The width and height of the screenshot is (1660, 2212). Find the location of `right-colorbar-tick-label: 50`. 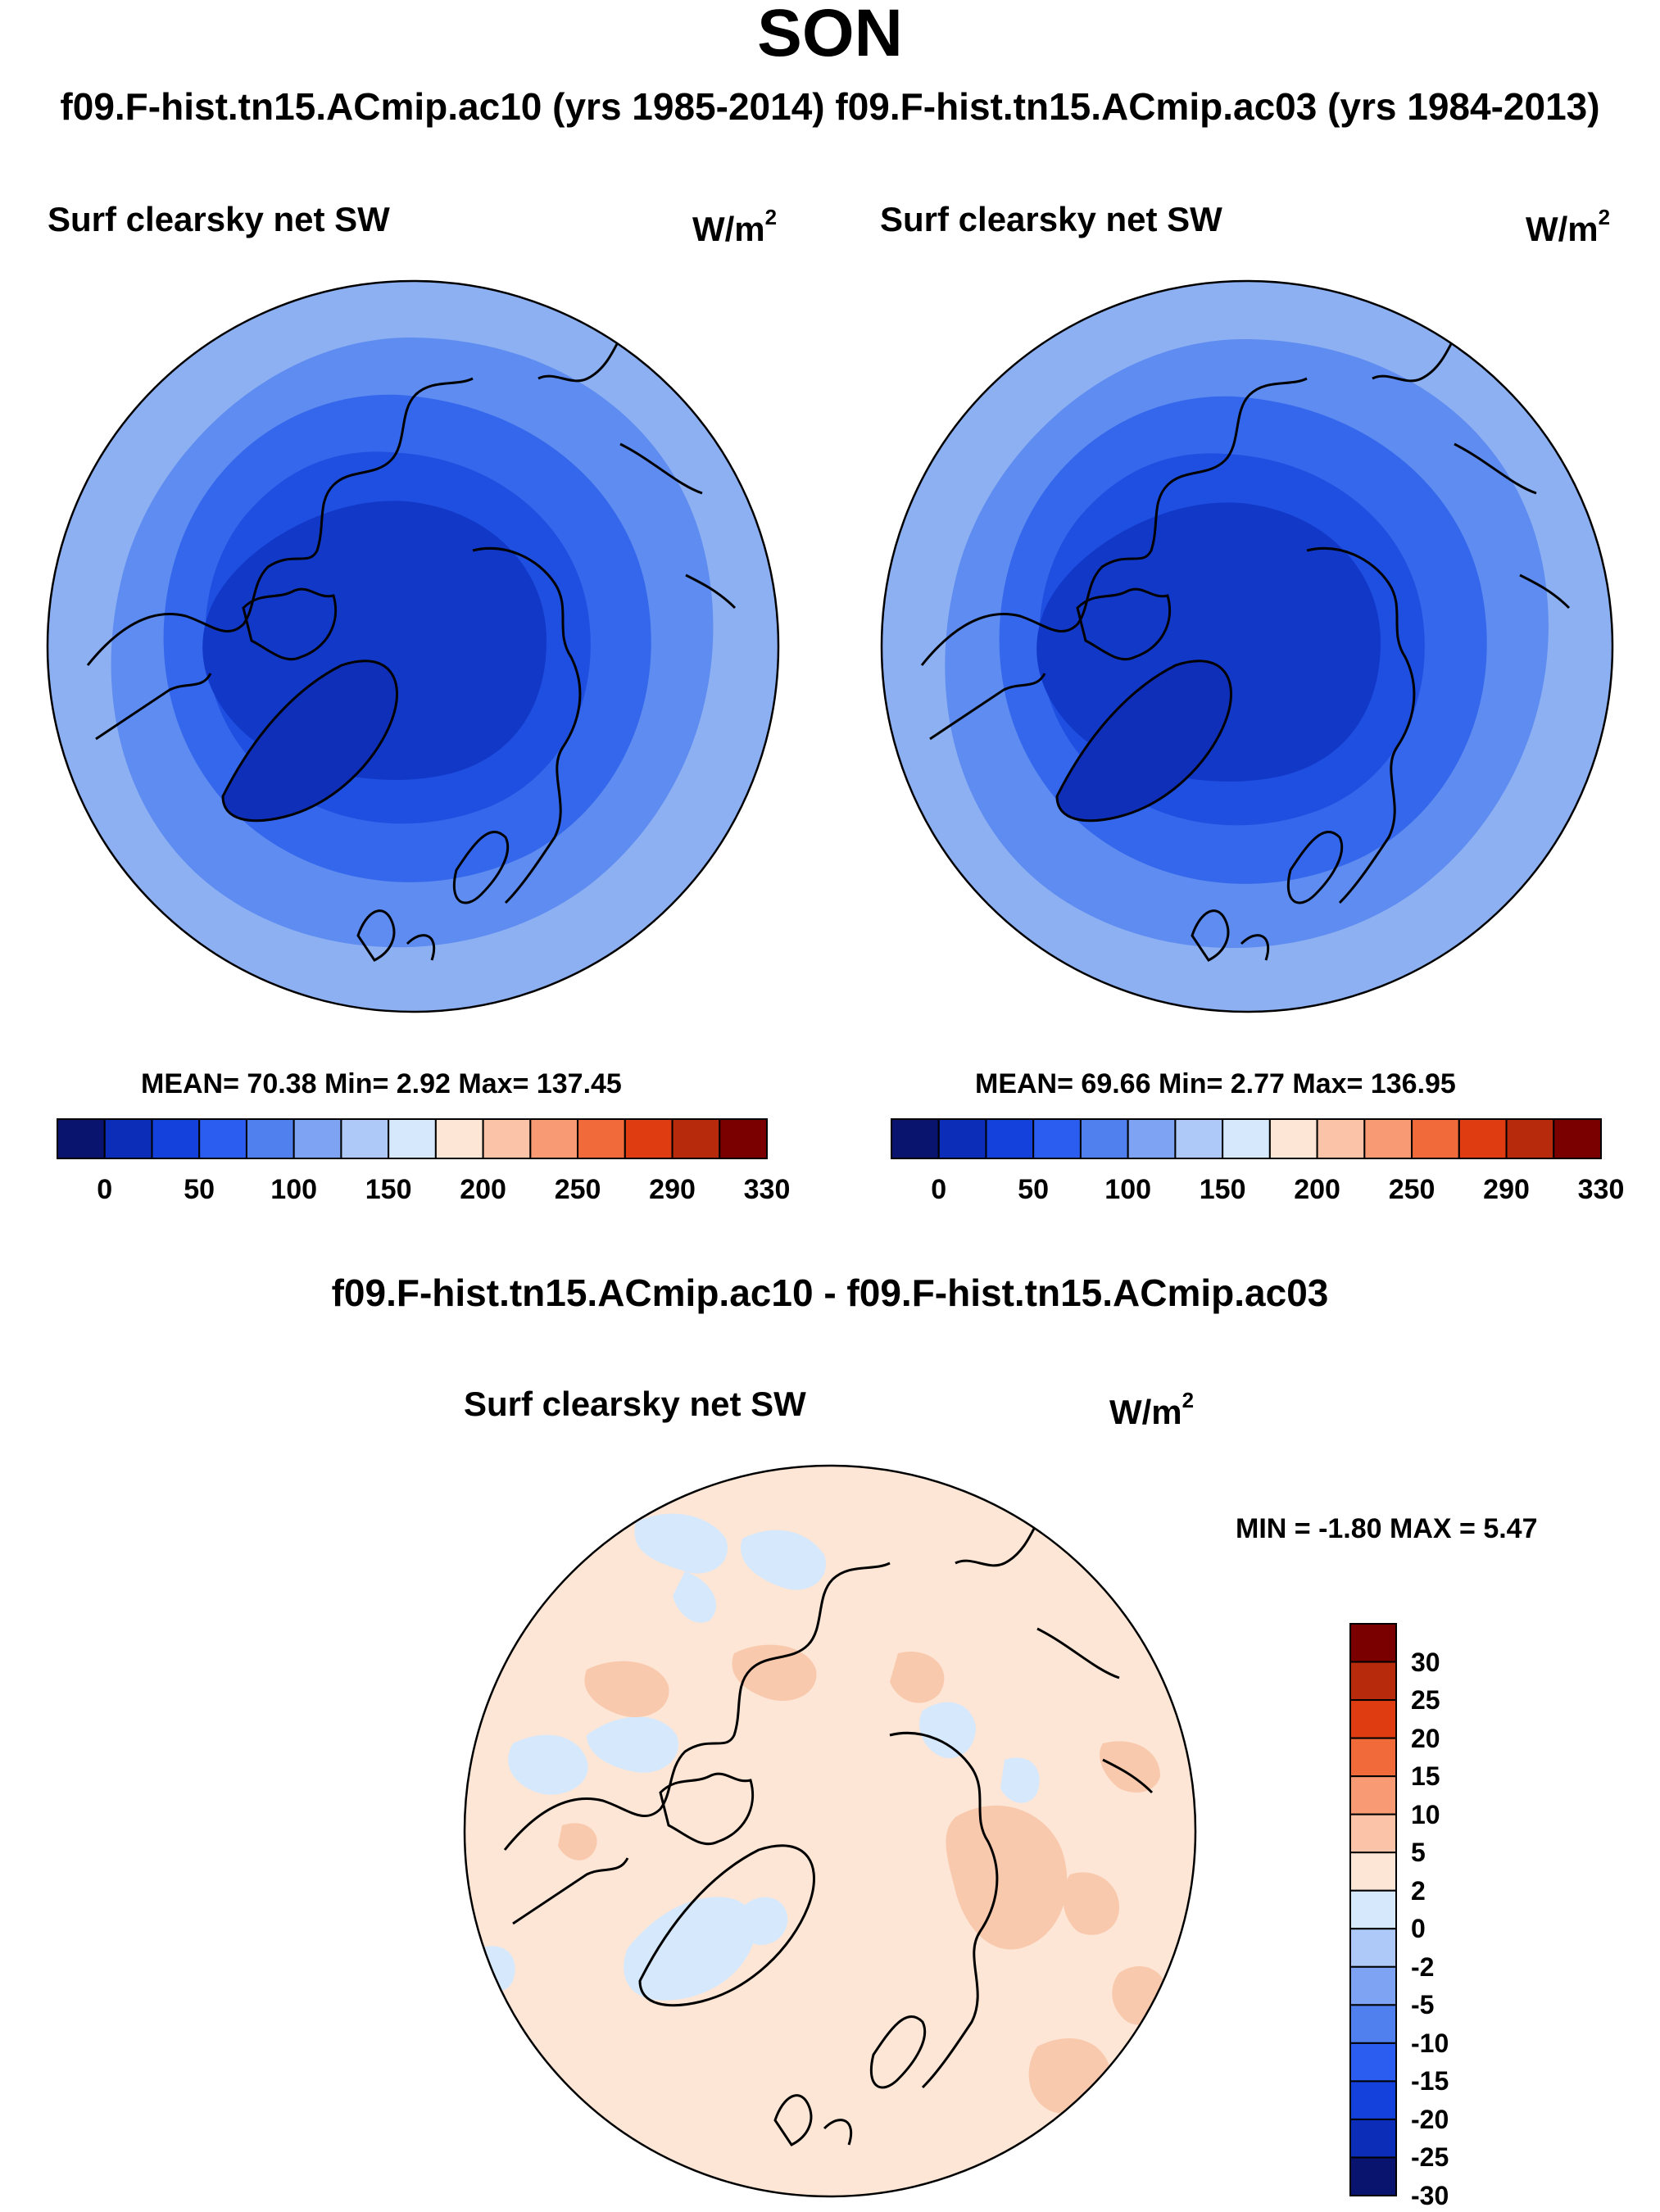

right-colorbar-tick-label: 50 is located at coordinates (1034, 1189).